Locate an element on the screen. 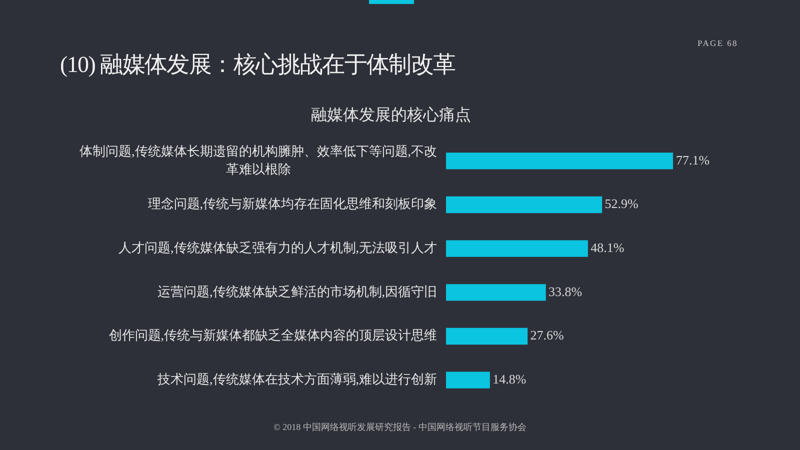 Image resolution: width=800 pixels, height=450 pixels. chart-subtitle: 融媒体发展的核心痛点 is located at coordinates (391, 116).